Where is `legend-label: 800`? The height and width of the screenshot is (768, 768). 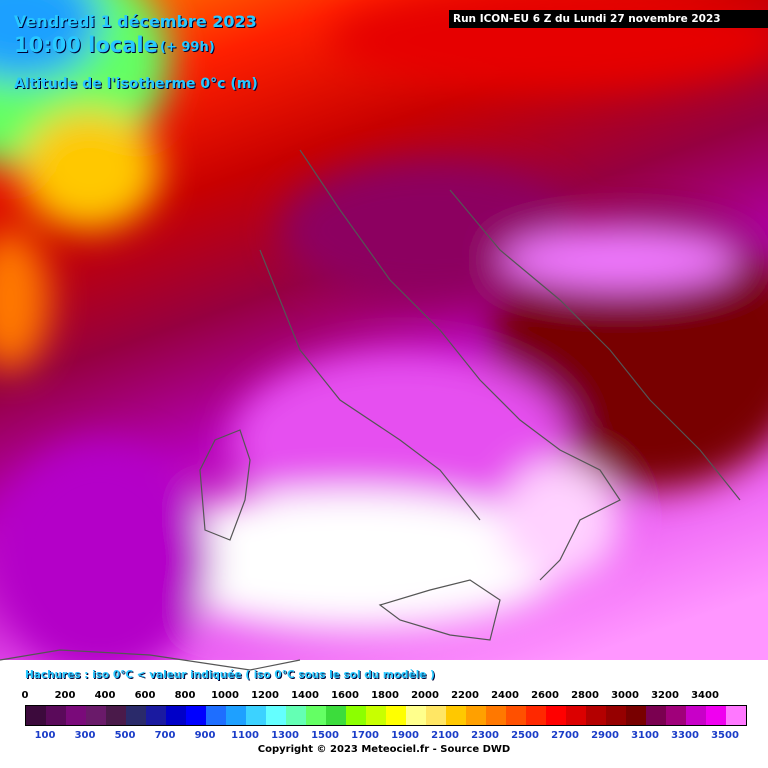 legend-label: 800 is located at coordinates (185, 695).